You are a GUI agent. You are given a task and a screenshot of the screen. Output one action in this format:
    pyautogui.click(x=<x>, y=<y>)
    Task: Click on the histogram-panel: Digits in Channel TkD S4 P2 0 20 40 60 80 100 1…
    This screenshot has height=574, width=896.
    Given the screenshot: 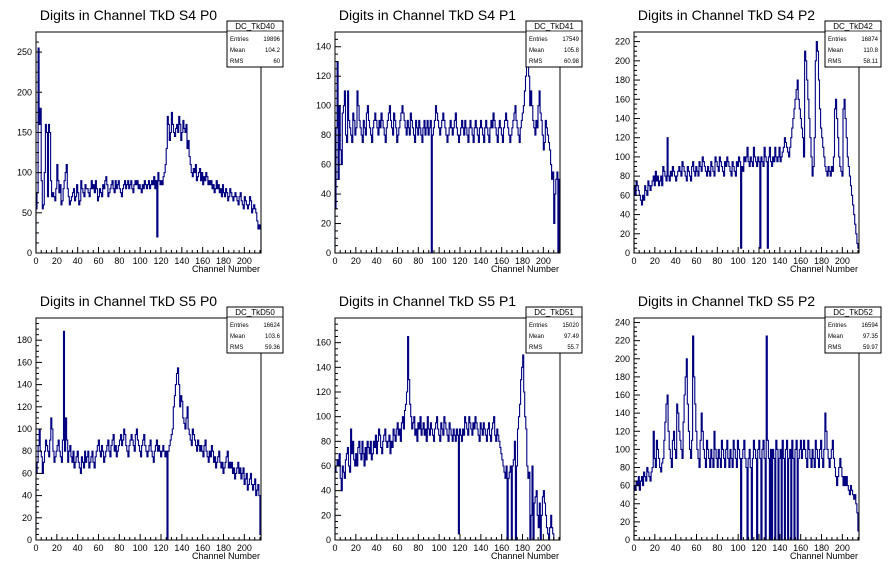 What is the action you would take?
    pyautogui.click(x=748, y=140)
    